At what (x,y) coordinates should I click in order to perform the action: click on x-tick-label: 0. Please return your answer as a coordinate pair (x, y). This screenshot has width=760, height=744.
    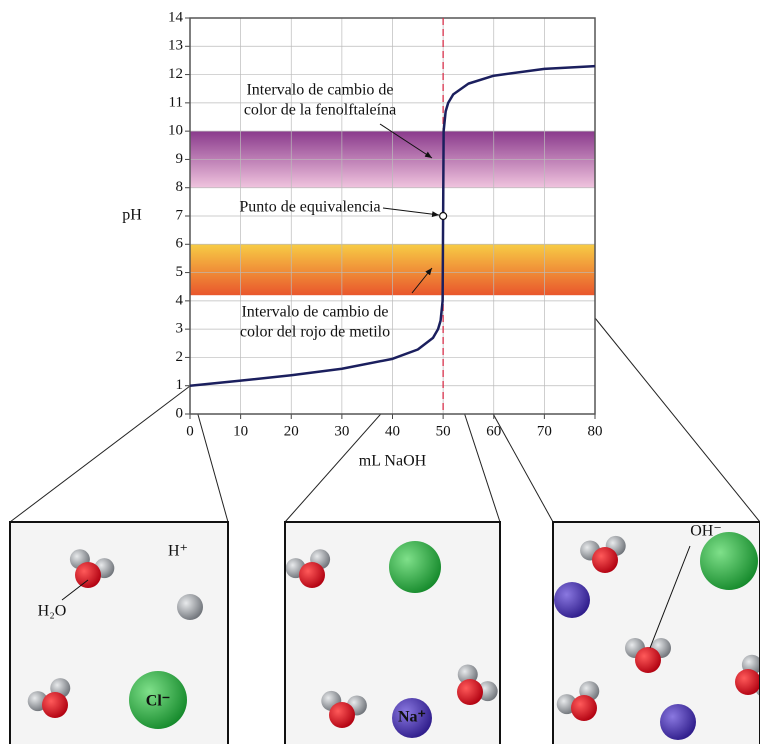
    Looking at the image, I should click on (190, 431).